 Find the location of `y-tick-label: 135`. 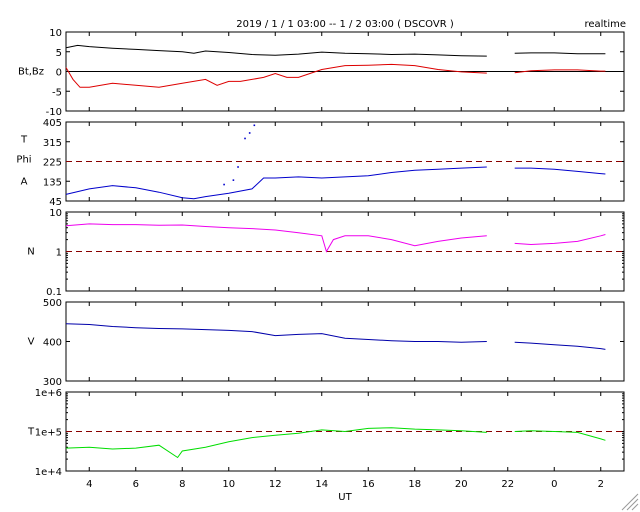

y-tick-label: 135 is located at coordinates (52, 182).